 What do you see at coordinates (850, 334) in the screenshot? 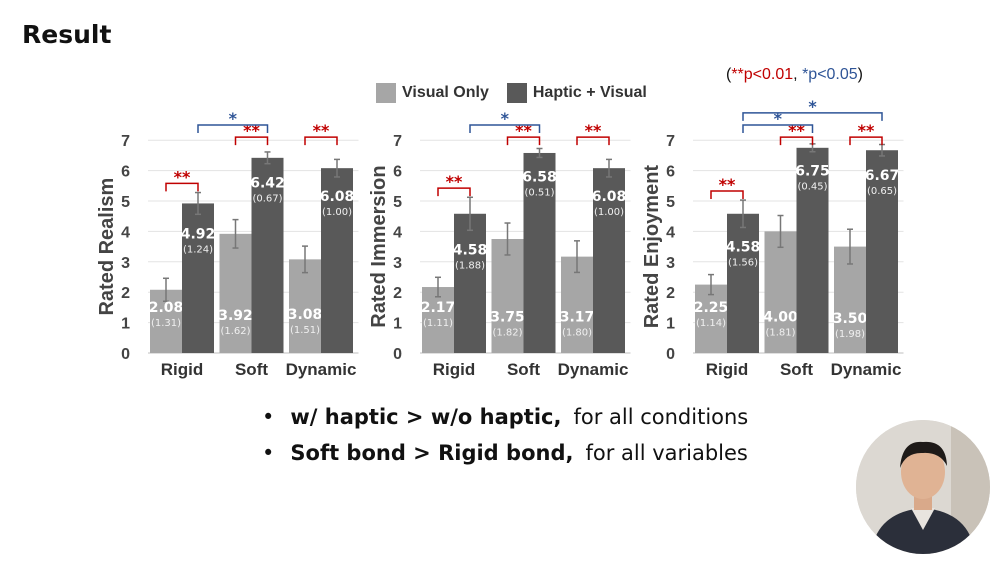
I see `sd-label: (1.98)` at bounding box center [850, 334].